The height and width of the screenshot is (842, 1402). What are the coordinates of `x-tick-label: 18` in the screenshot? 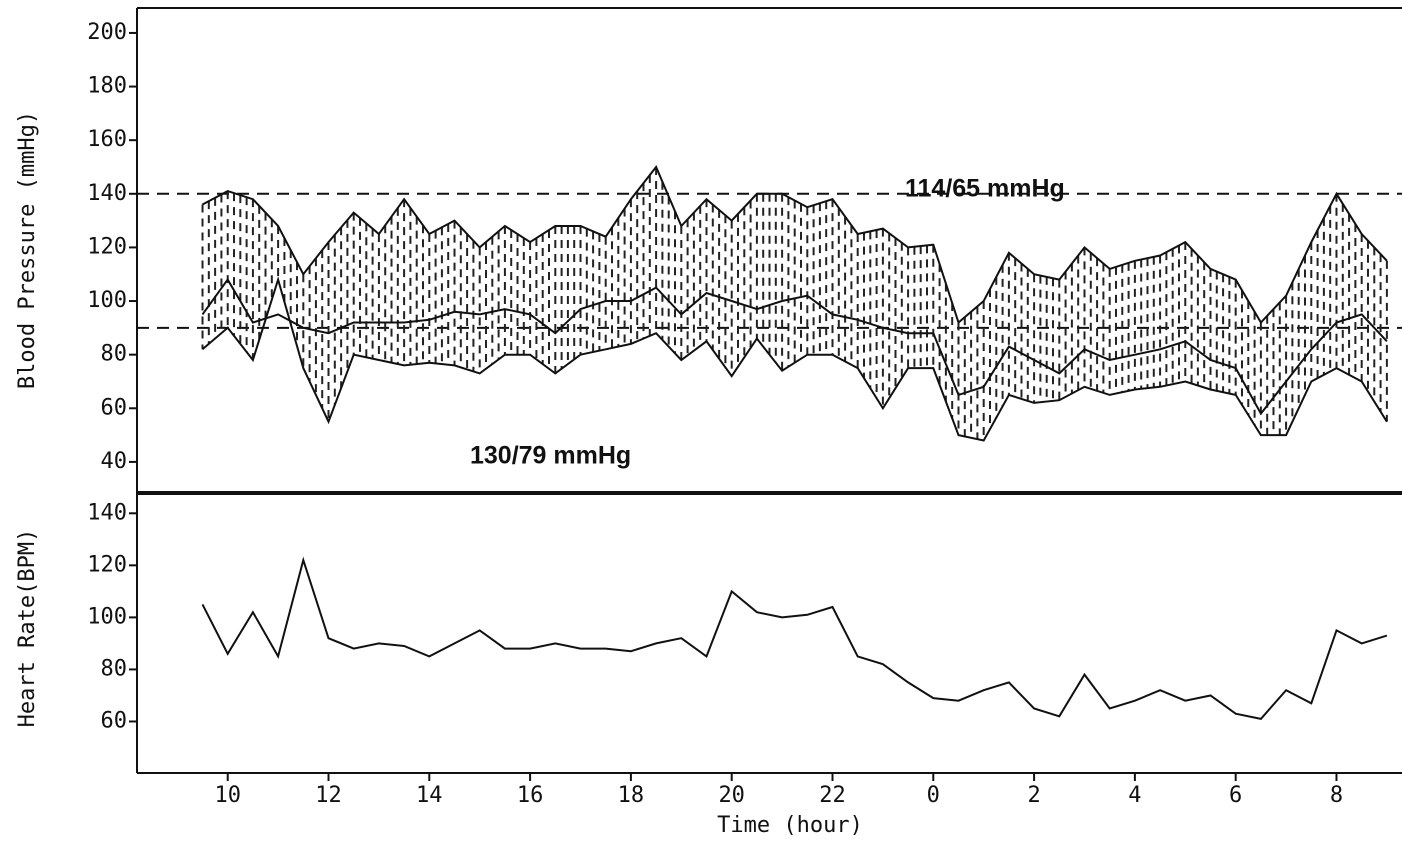 It's located at (631, 795).